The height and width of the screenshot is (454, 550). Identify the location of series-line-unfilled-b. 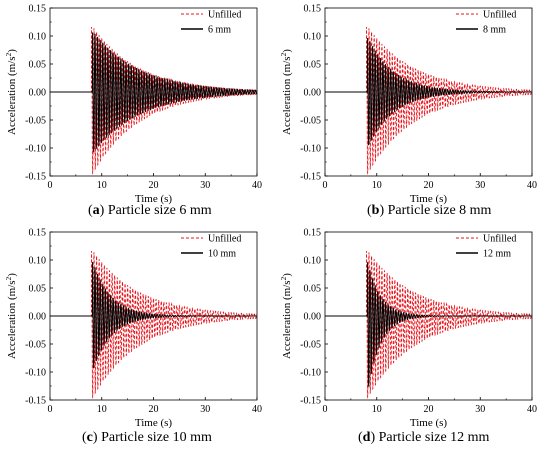
(429, 101).